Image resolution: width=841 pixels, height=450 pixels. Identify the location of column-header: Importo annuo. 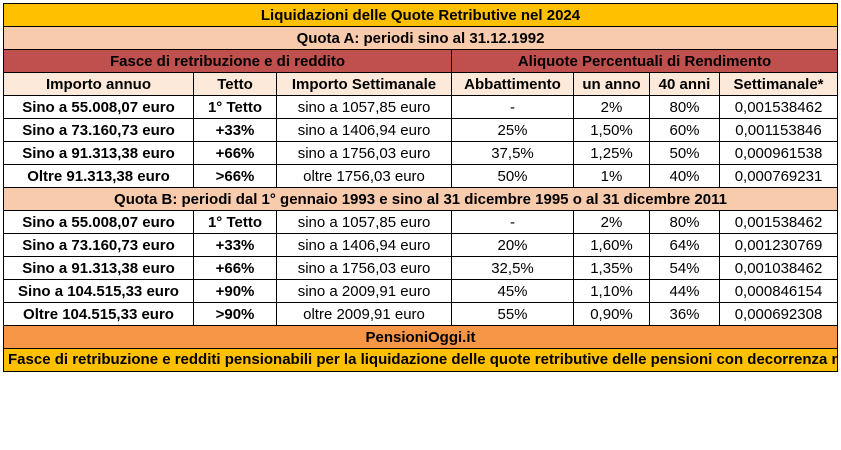
(98, 84).